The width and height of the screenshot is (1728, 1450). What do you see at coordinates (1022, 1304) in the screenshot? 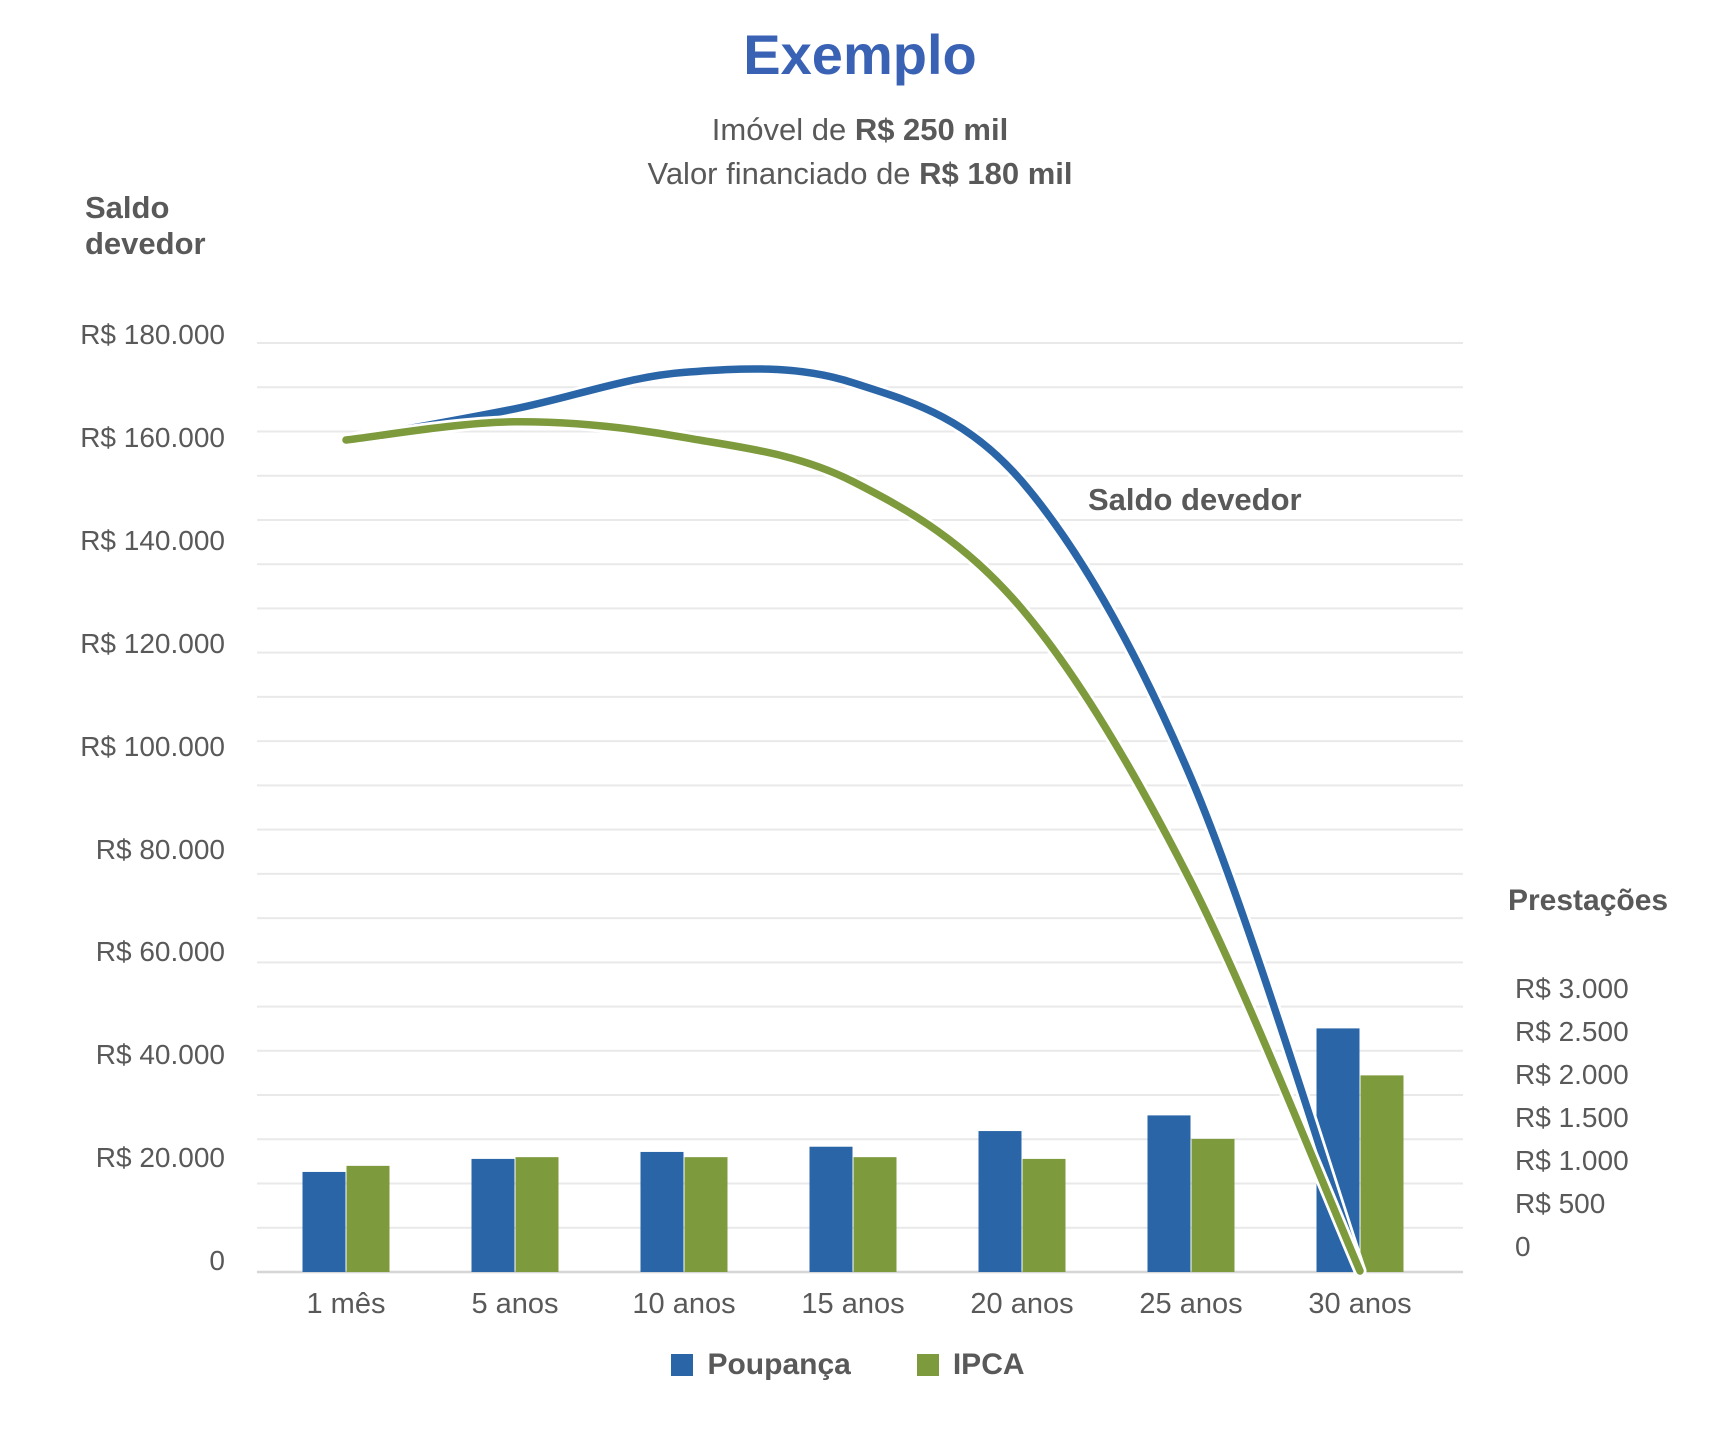
I see `x-axis-label: 20 anos` at bounding box center [1022, 1304].